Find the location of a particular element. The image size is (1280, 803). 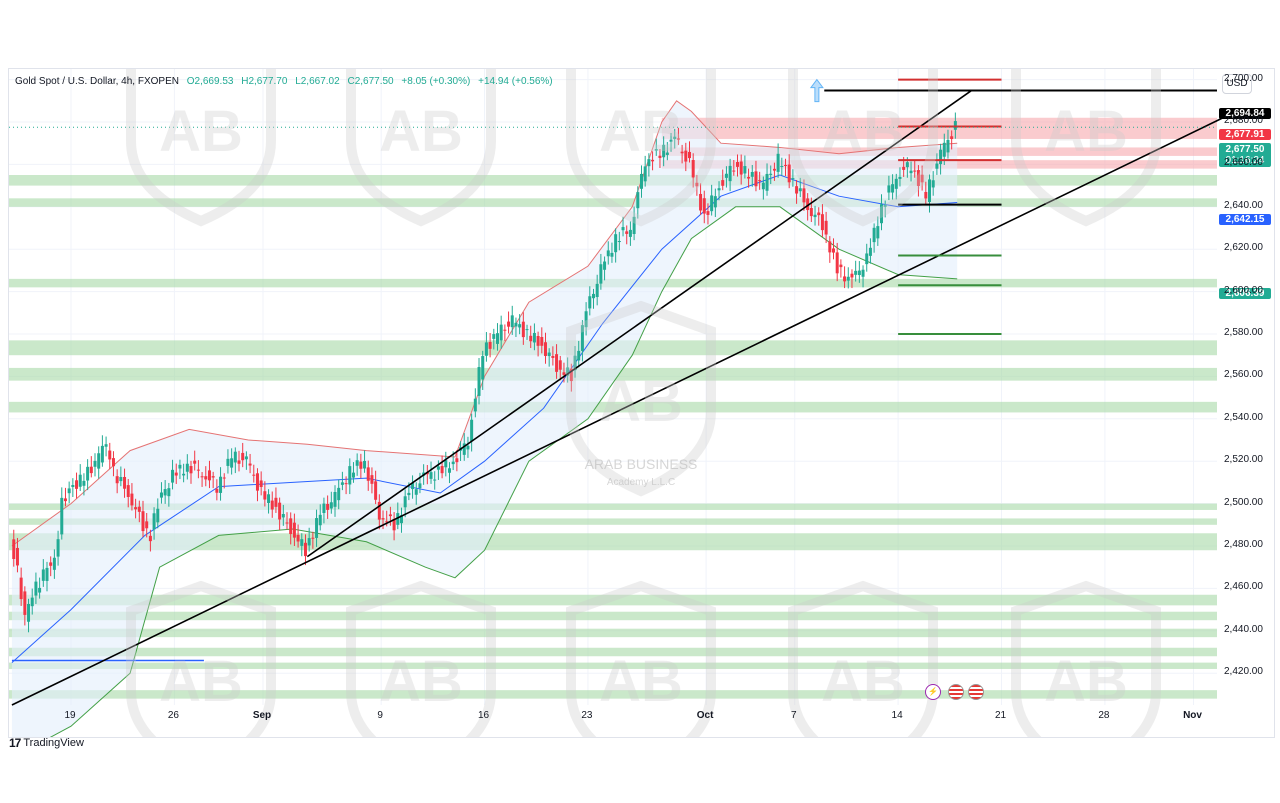

lightning-icon: ⚡ is located at coordinates (933, 692).